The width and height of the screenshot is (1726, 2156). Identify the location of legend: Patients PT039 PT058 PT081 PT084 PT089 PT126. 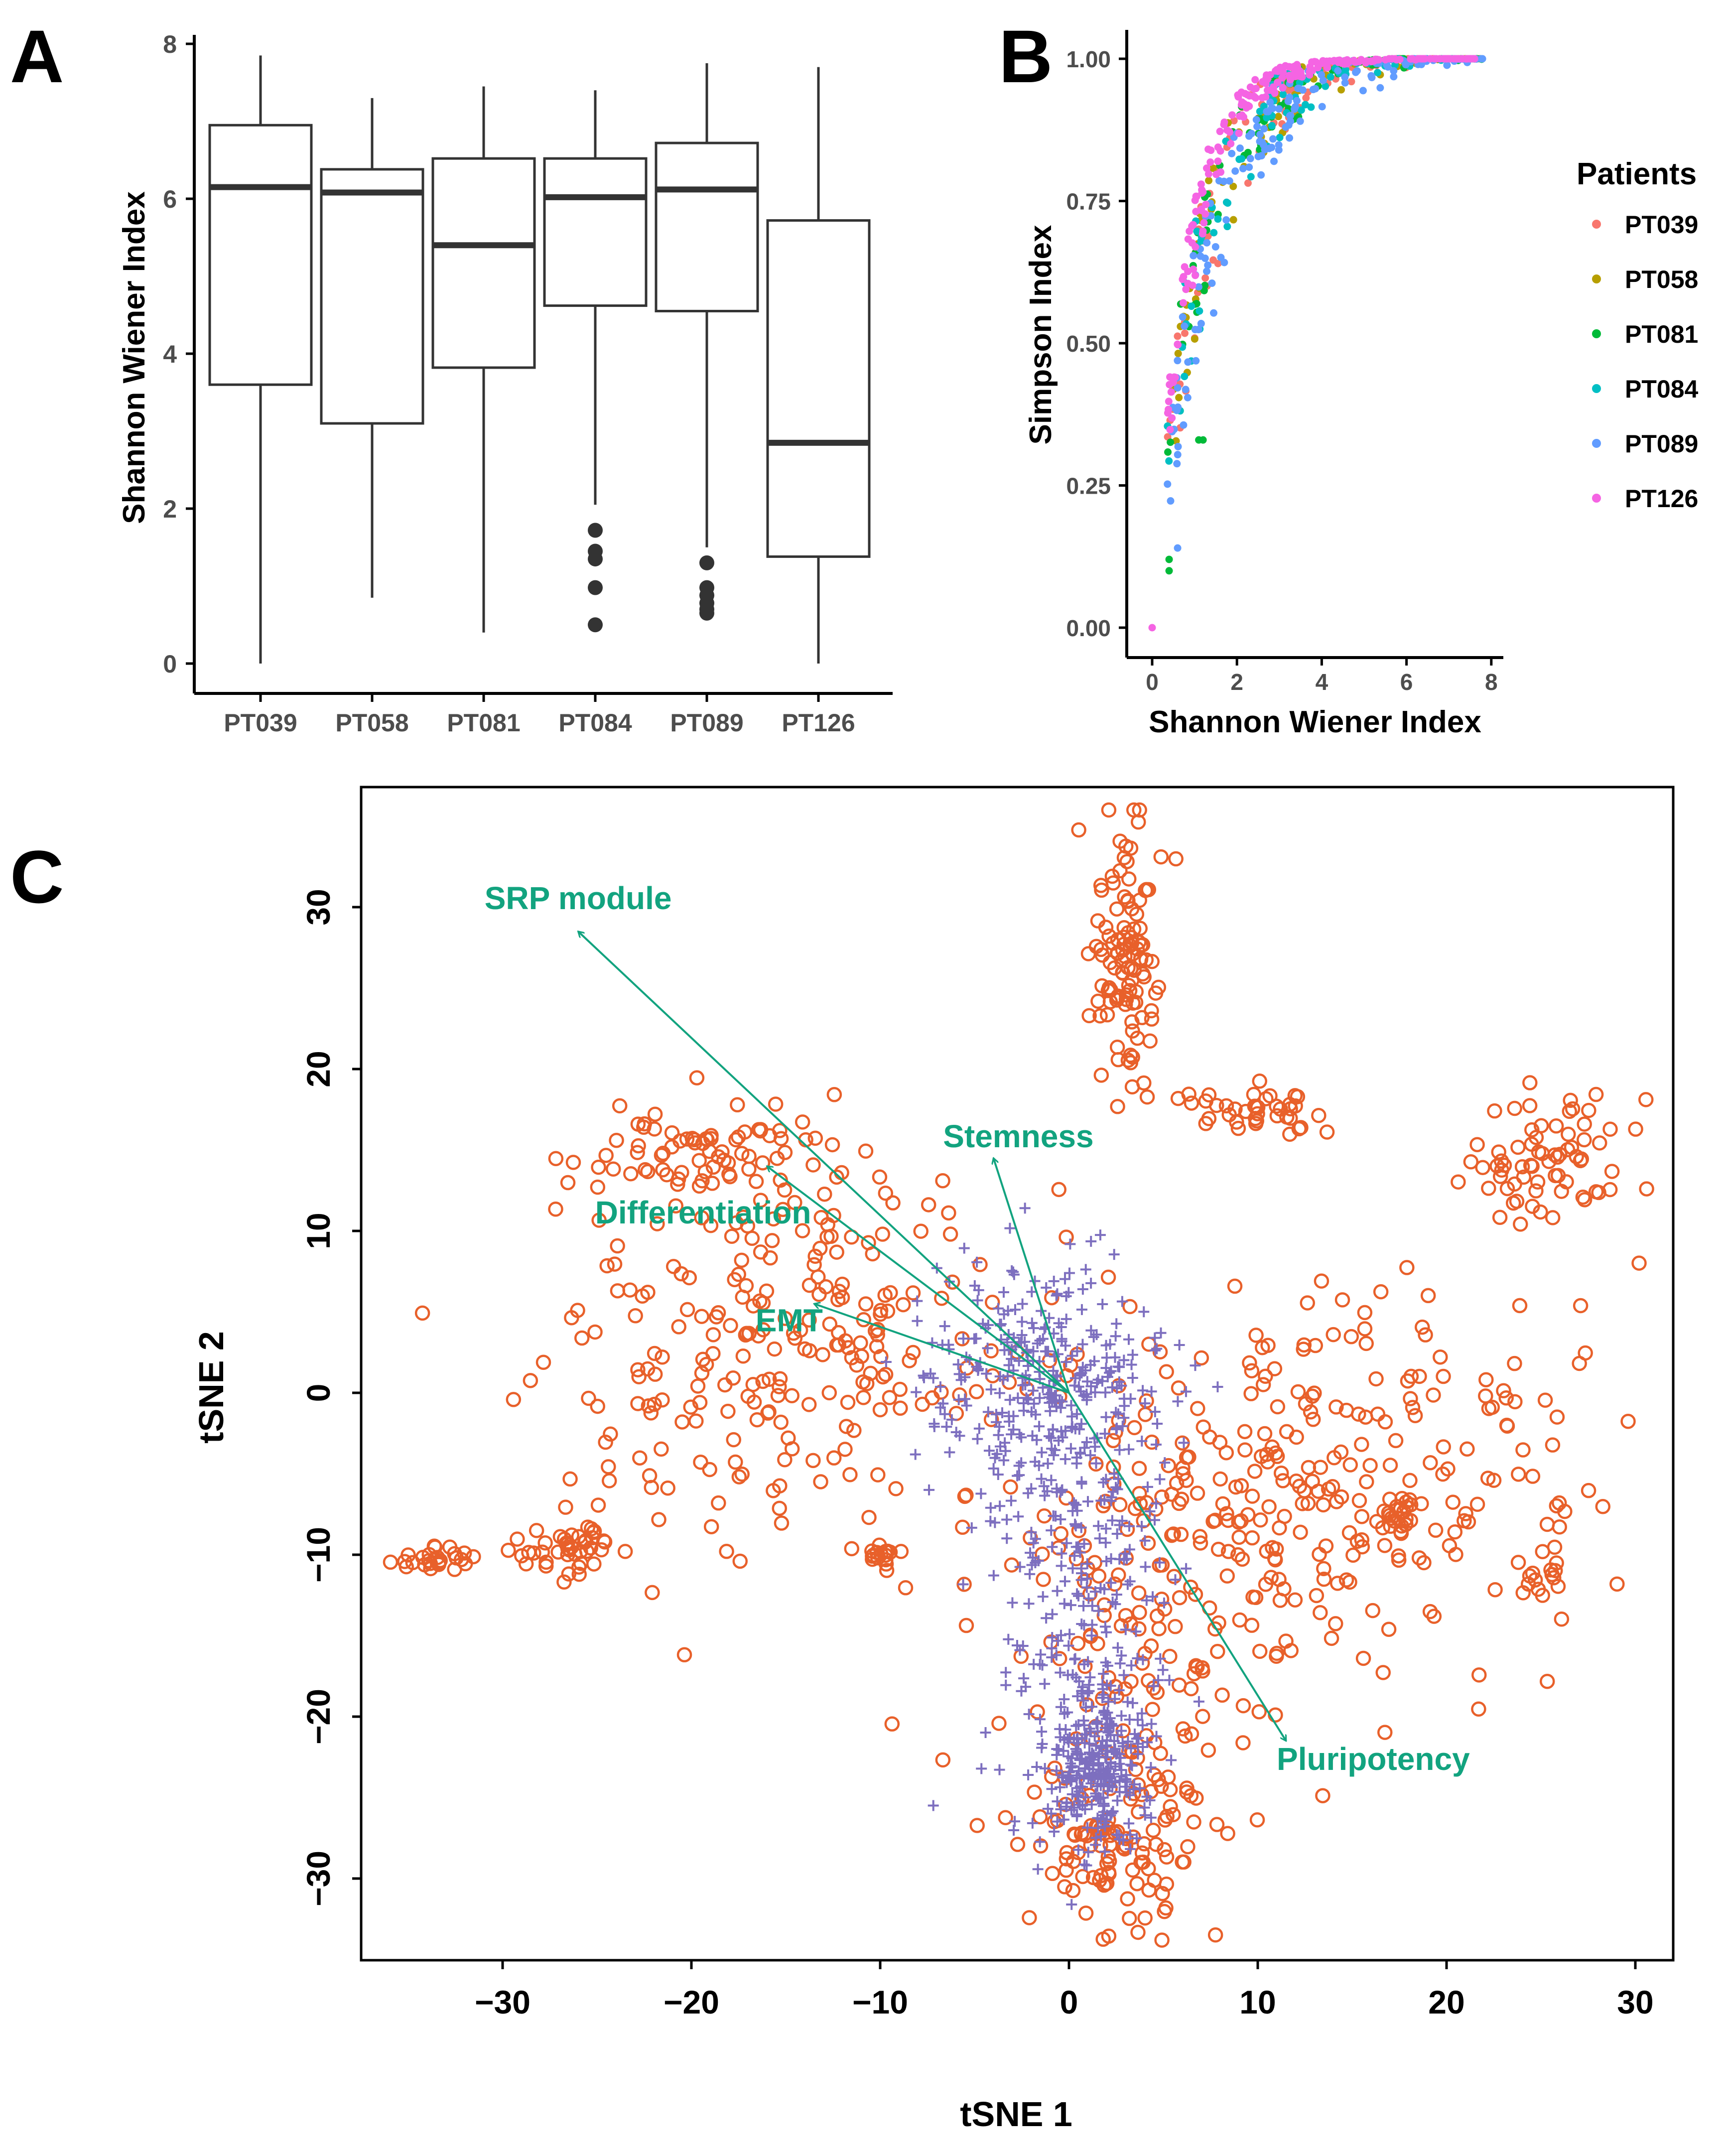
(1638, 335).